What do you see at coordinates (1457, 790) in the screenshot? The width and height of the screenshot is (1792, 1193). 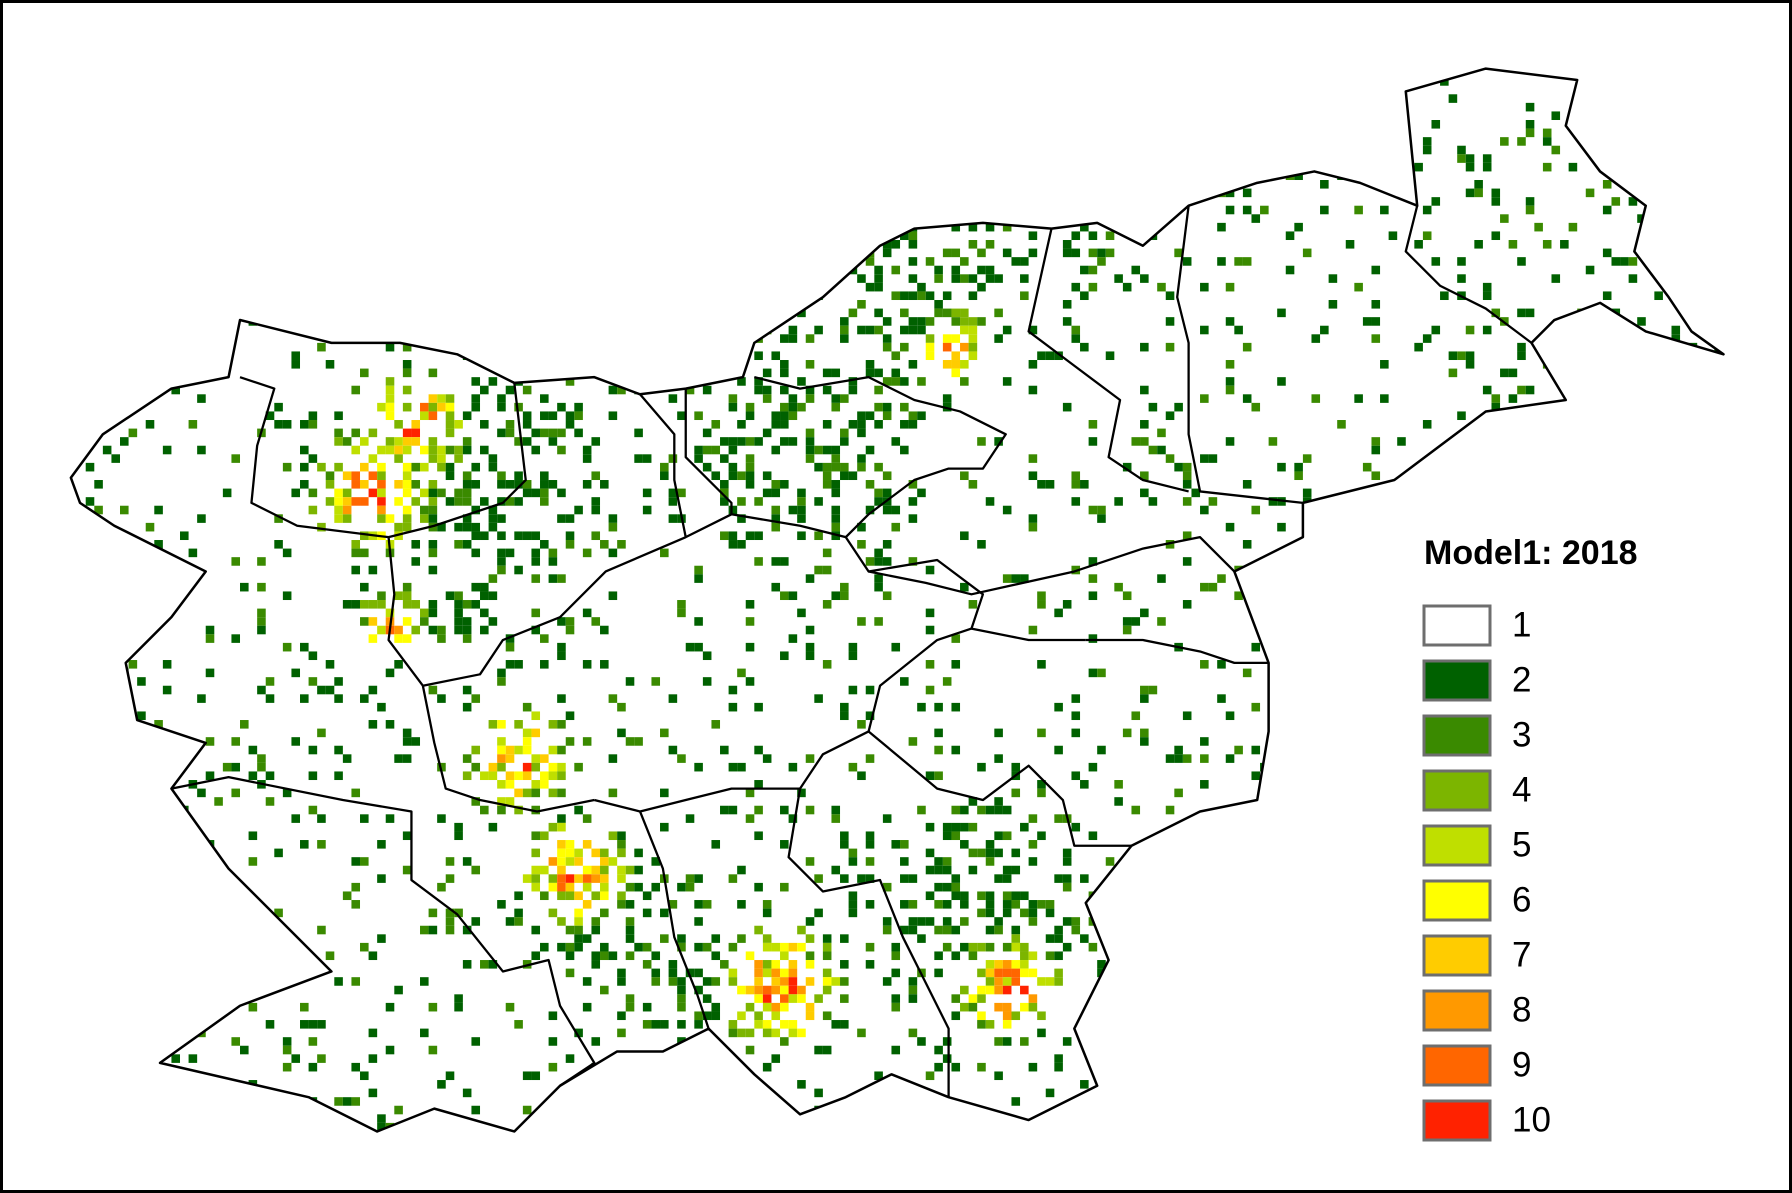 I see `legend-swatch` at bounding box center [1457, 790].